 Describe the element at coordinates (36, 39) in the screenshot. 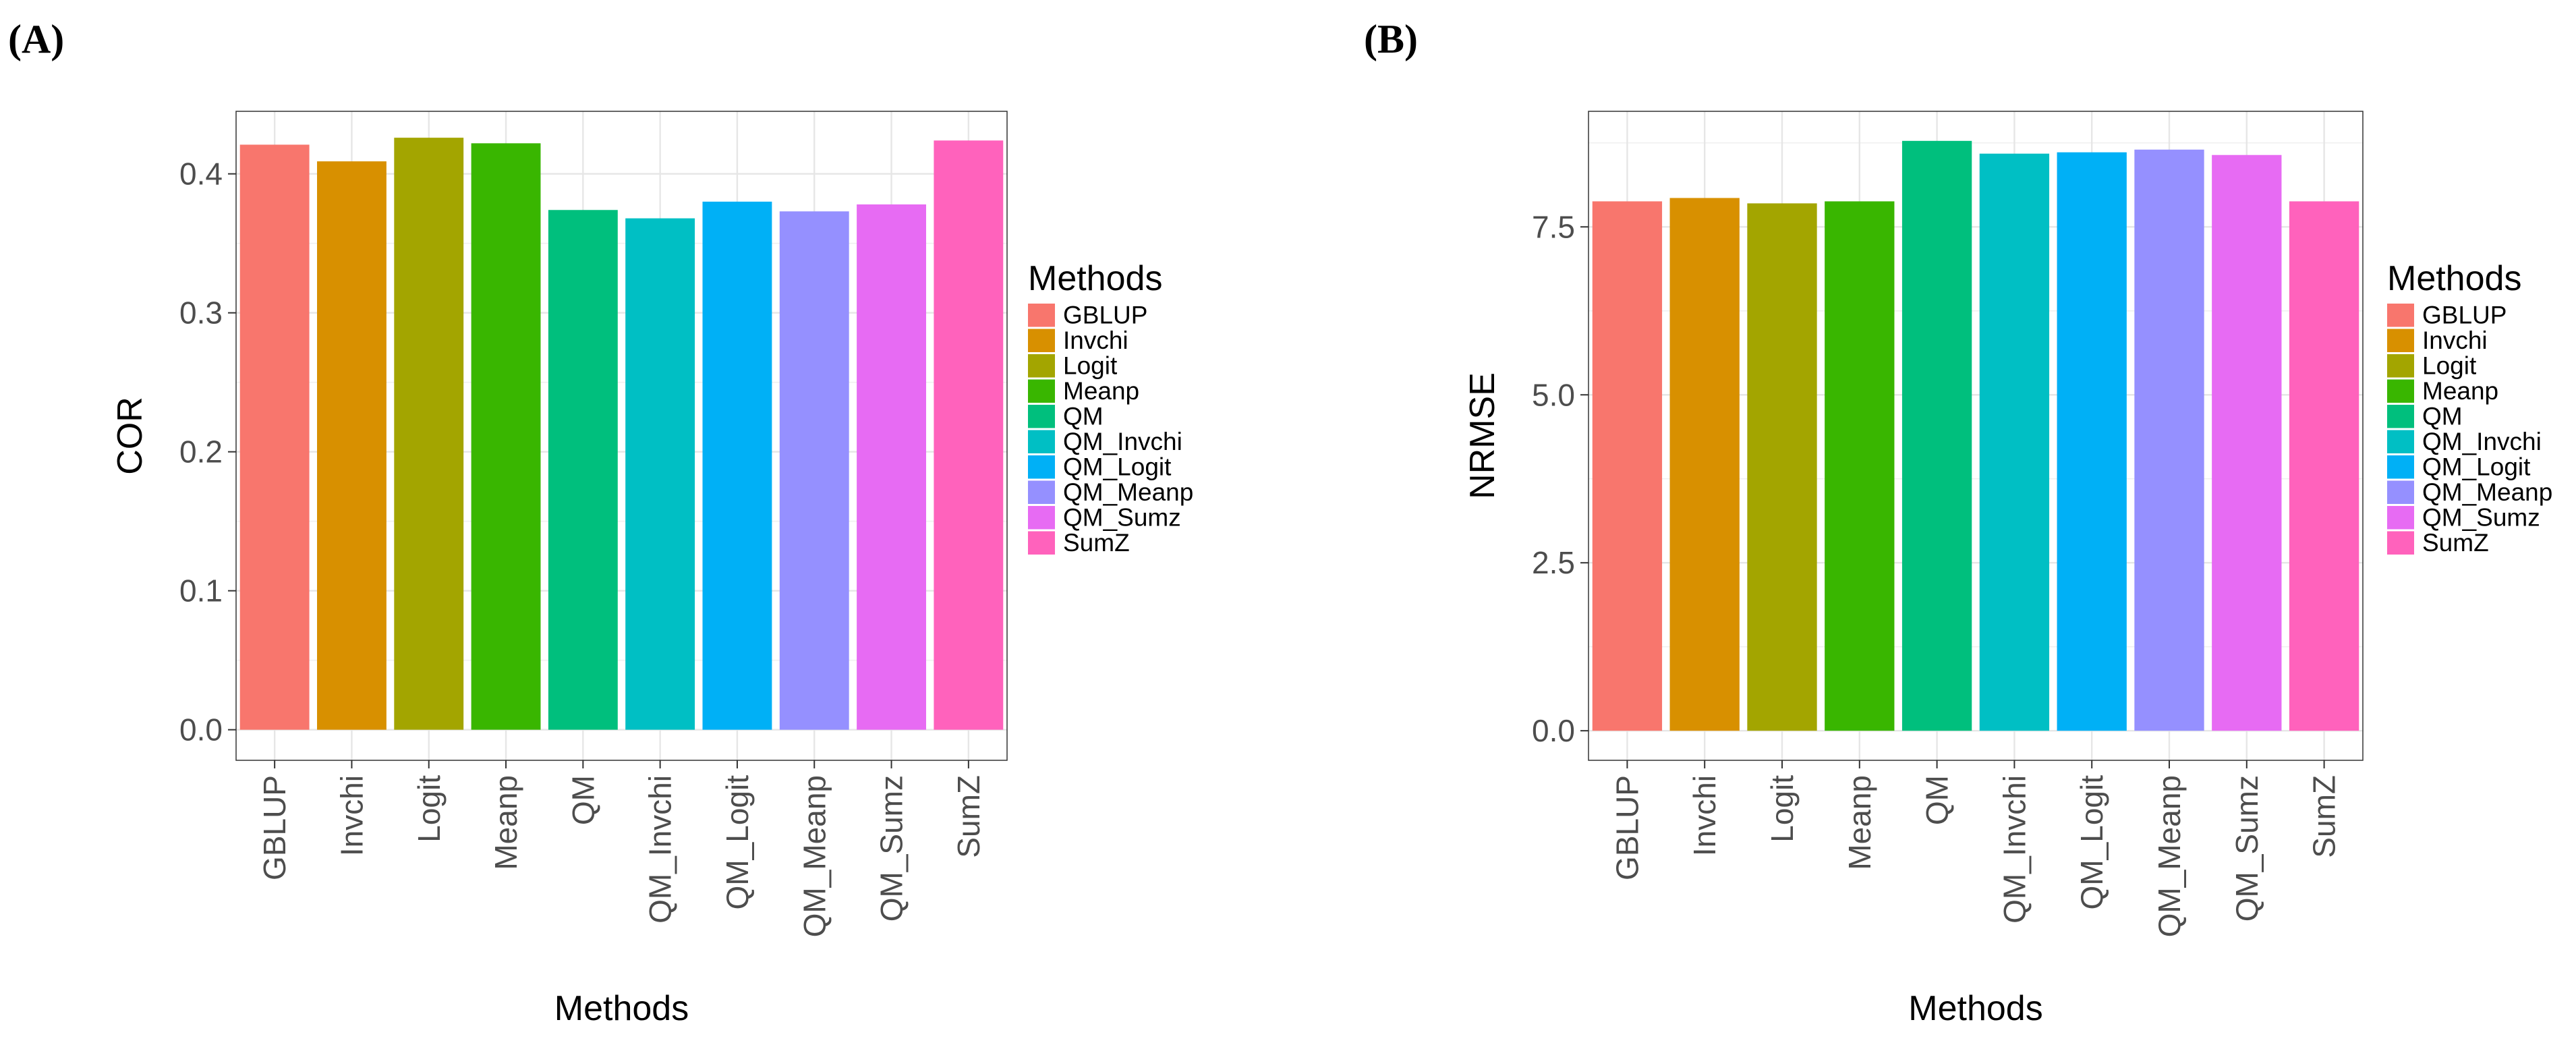

I see `panel-label: (A)` at that location.